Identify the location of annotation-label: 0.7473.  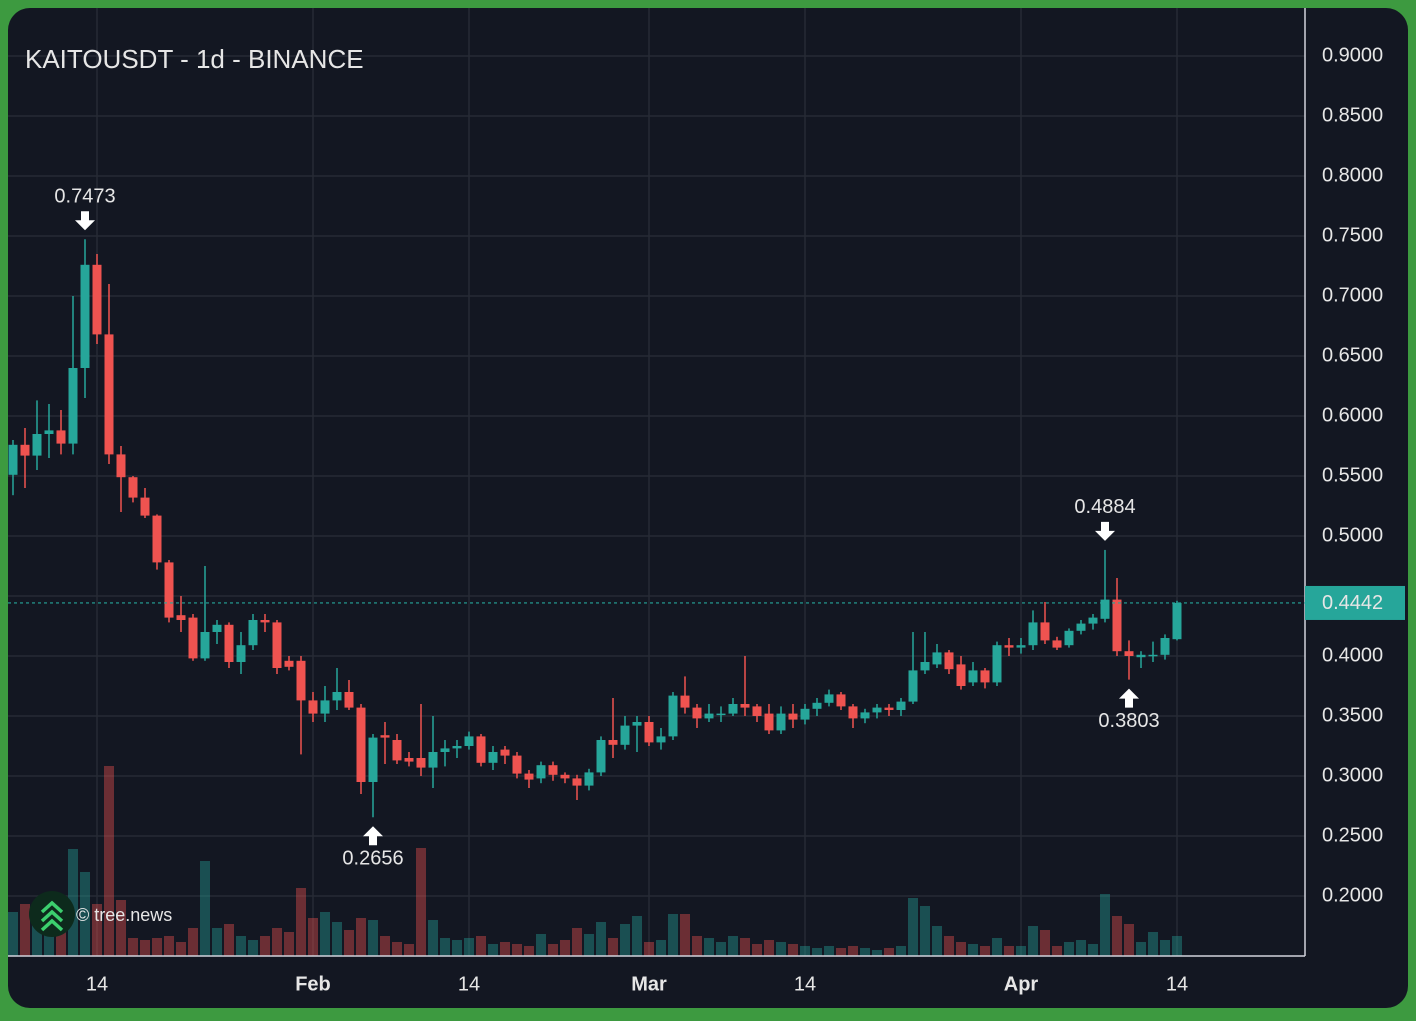
(84, 197).